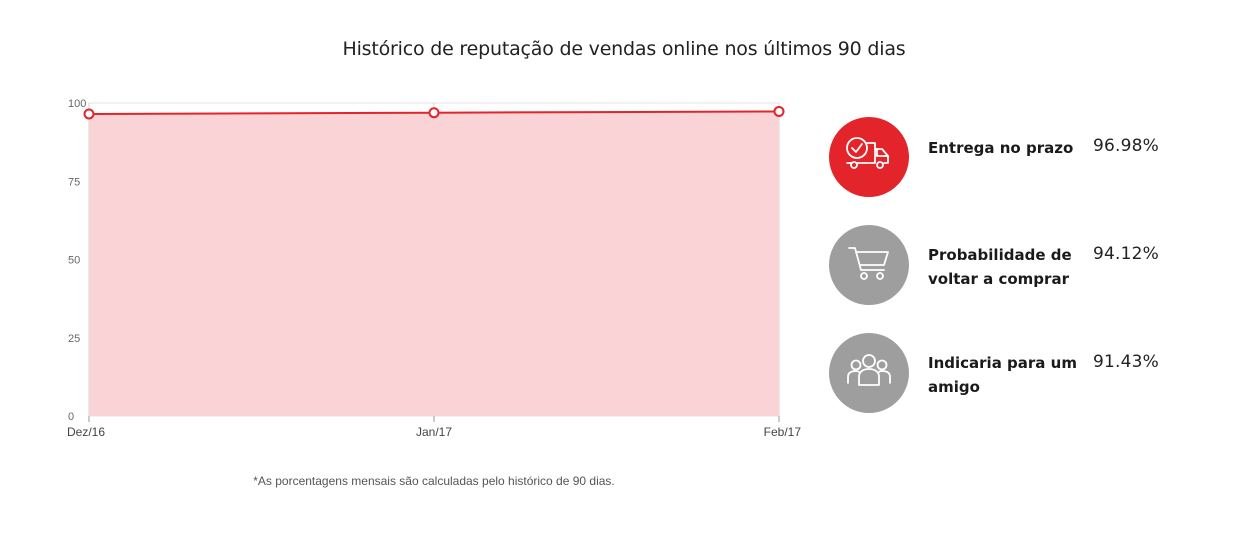 Image resolution: width=1239 pixels, height=534 pixels. I want to click on metric-value: 96.98%, so click(1126, 146).